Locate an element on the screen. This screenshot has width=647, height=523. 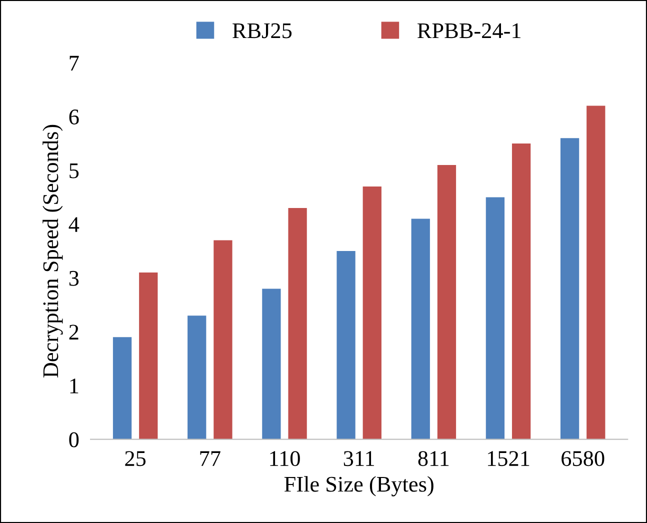
y-tick-label: 6 is located at coordinates (74, 117).